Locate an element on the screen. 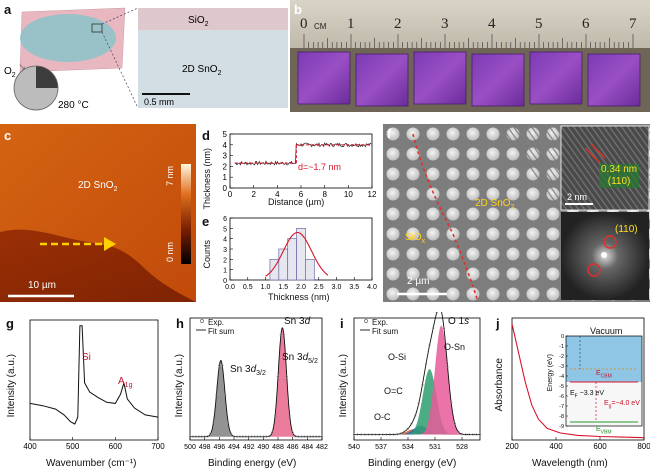  hrtem-frame is located at coordinates (605, 168).